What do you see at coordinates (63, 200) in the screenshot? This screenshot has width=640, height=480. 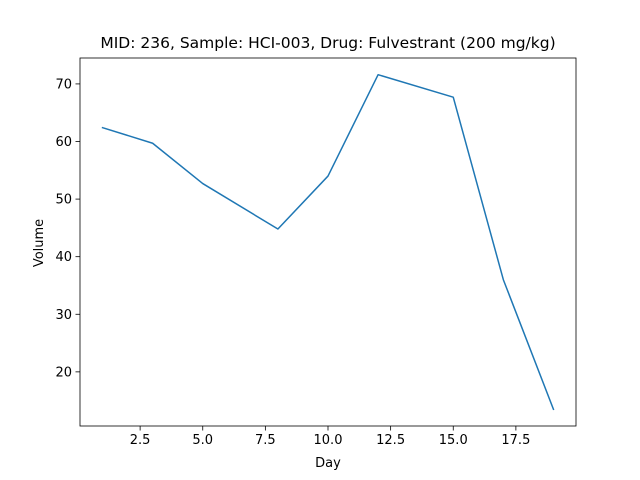 I see `y-tick-label: 50` at bounding box center [63, 200].